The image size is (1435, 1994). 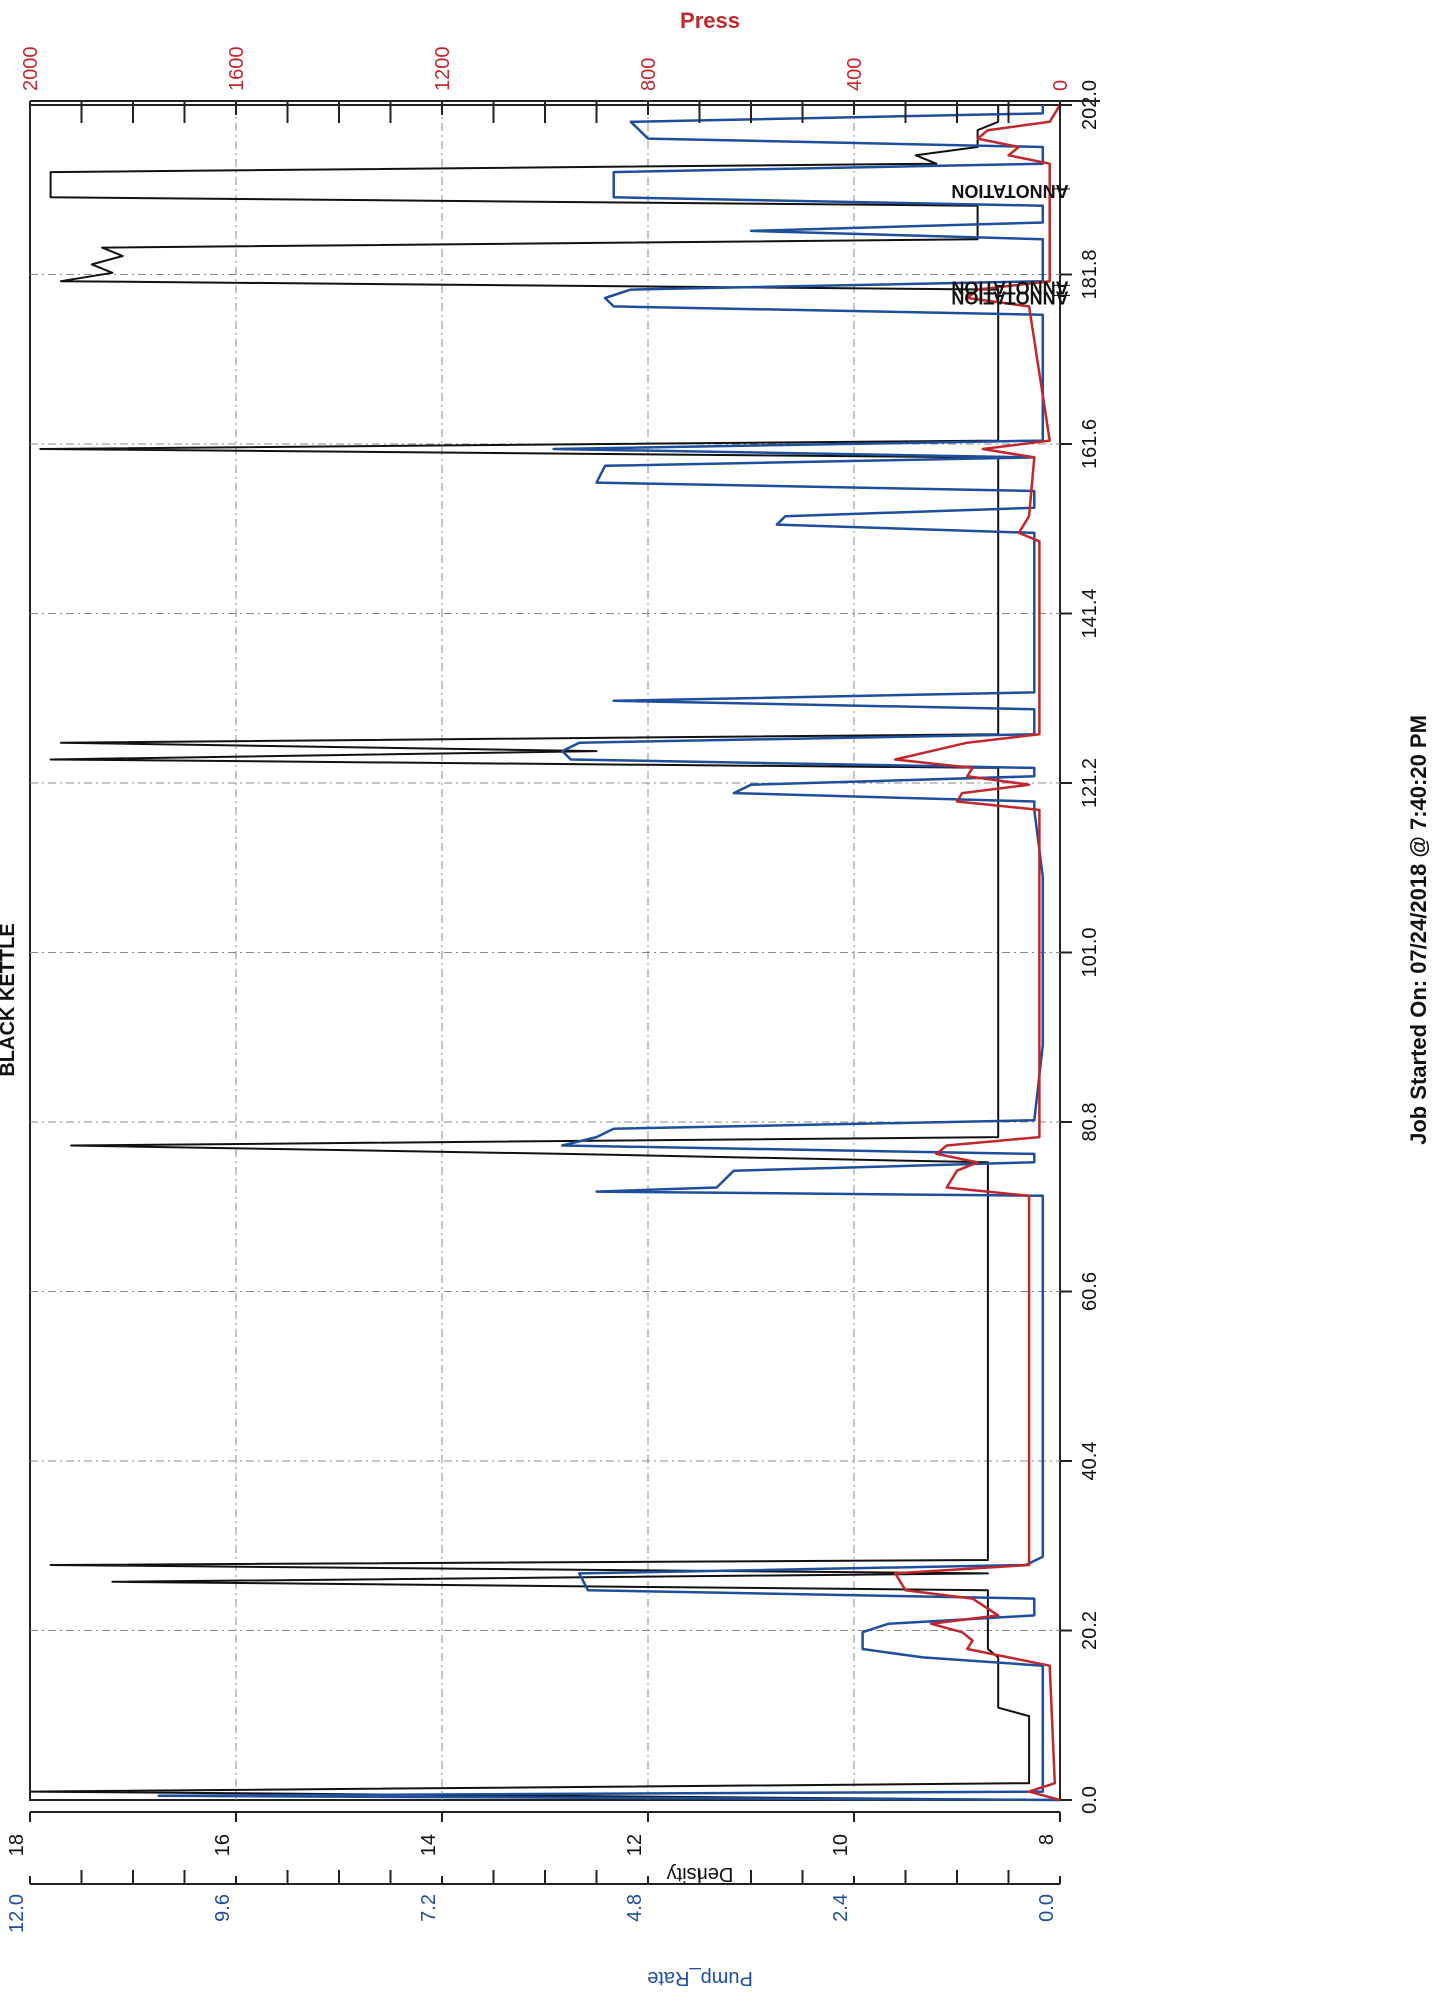 What do you see at coordinates (1090, 613) in the screenshot?
I see `x-tick-label: 141.4` at bounding box center [1090, 613].